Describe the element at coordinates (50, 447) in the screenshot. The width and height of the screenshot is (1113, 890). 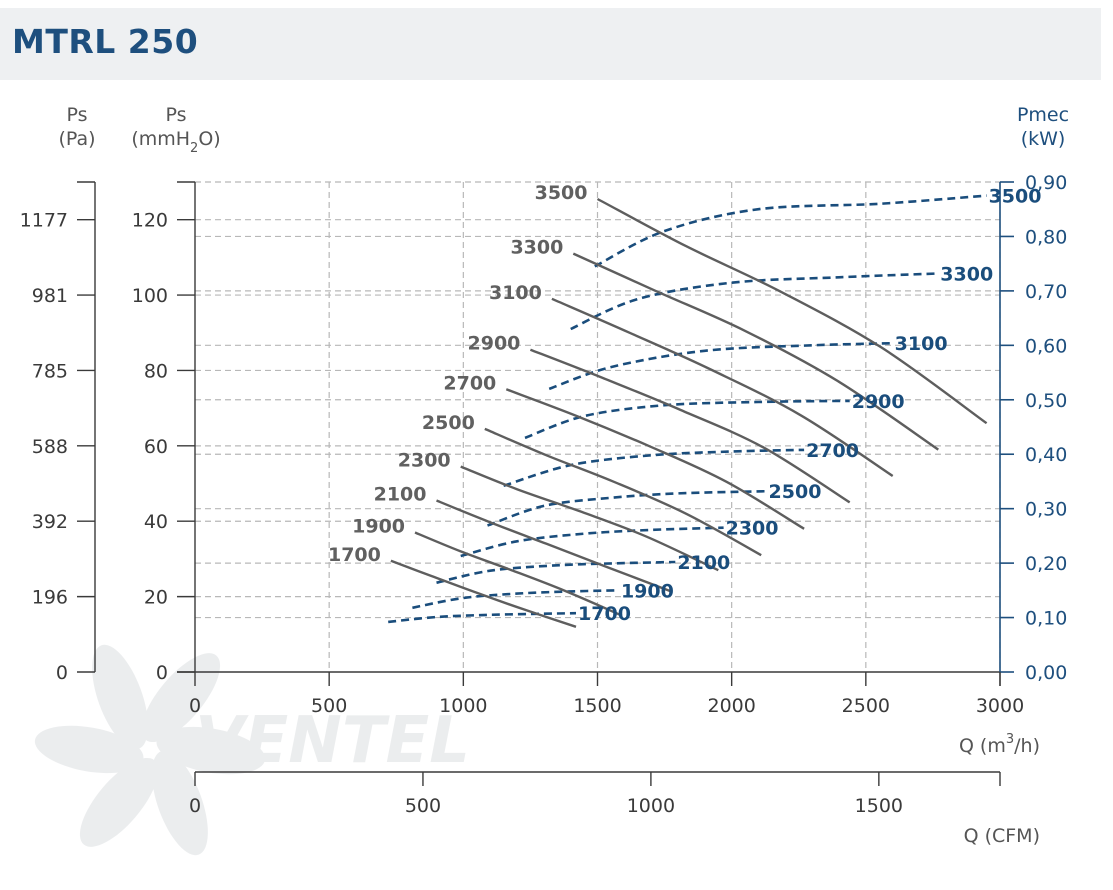
I see `y-pa-tick-label: 588` at that location.